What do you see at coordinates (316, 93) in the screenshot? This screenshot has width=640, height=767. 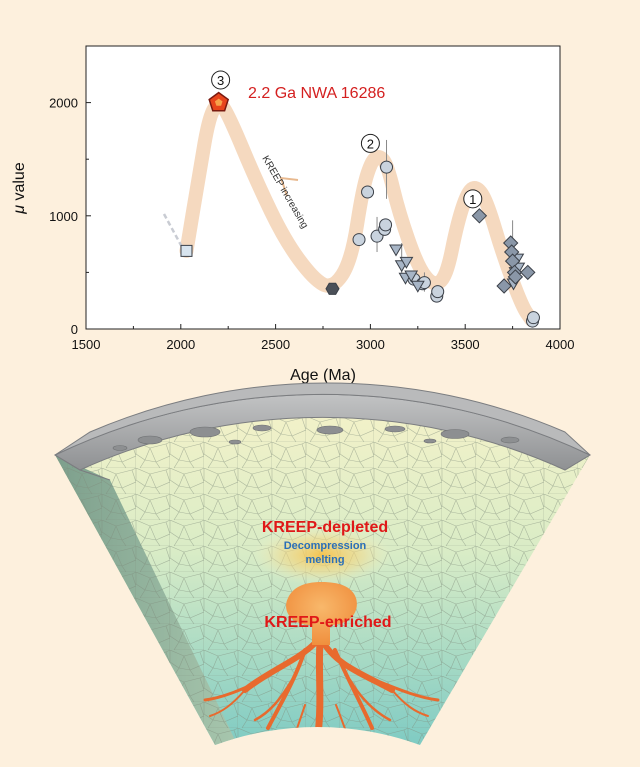 I see `highlight-label: 2.2 Ga NWA 16286` at bounding box center [316, 93].